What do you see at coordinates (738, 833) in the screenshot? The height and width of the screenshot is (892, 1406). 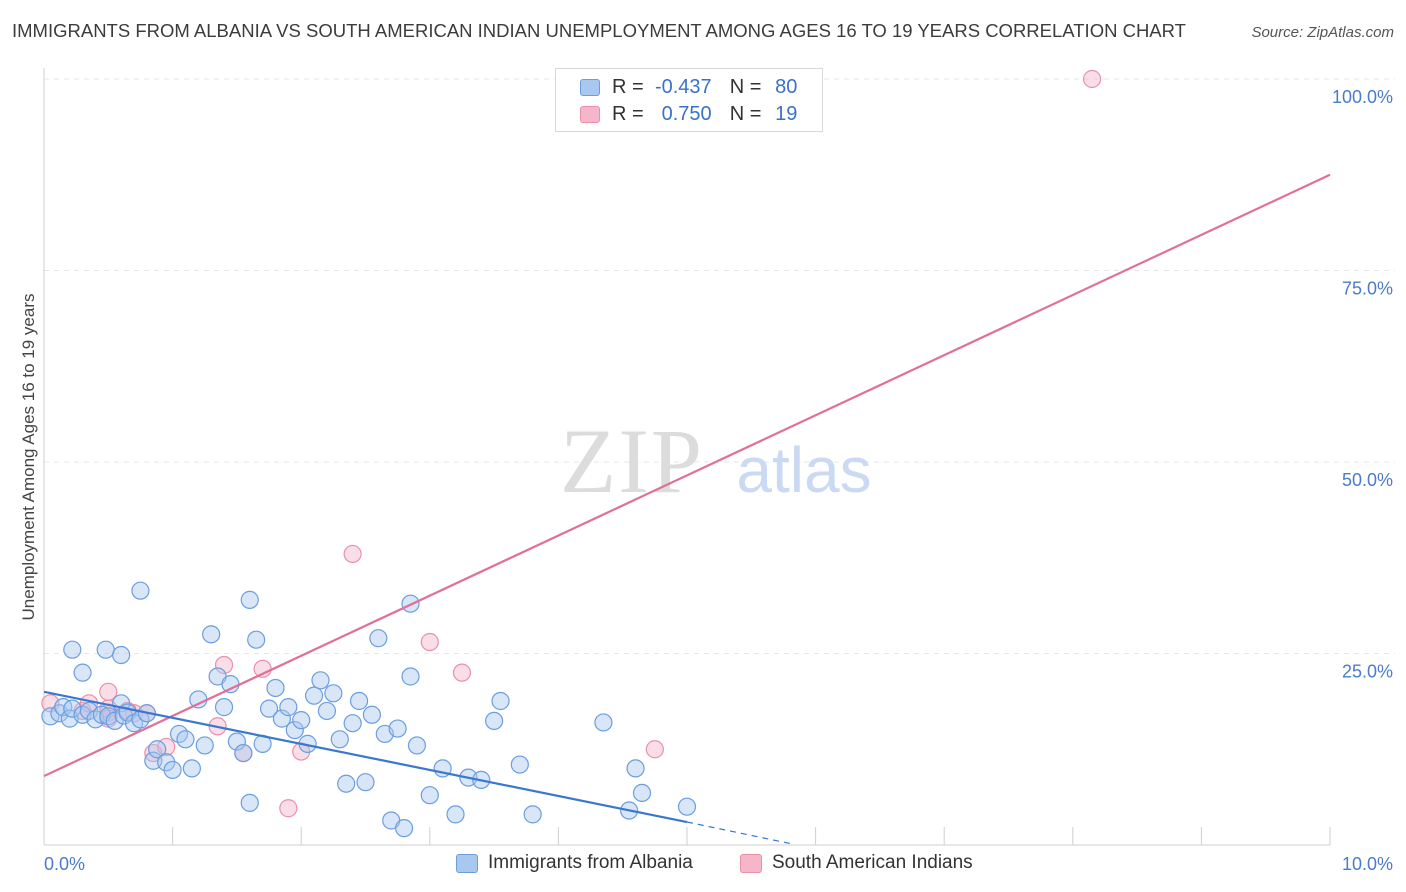 I see `trend-line-extension-immigrants-from-albania` at bounding box center [738, 833].